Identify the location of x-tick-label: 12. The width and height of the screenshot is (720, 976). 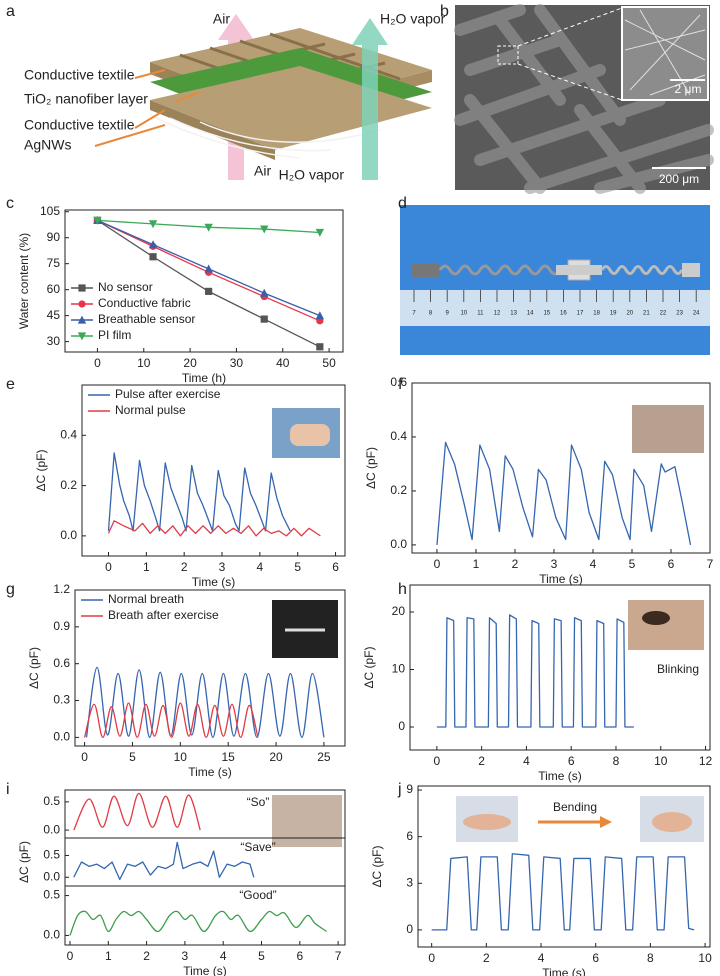
(706, 761).